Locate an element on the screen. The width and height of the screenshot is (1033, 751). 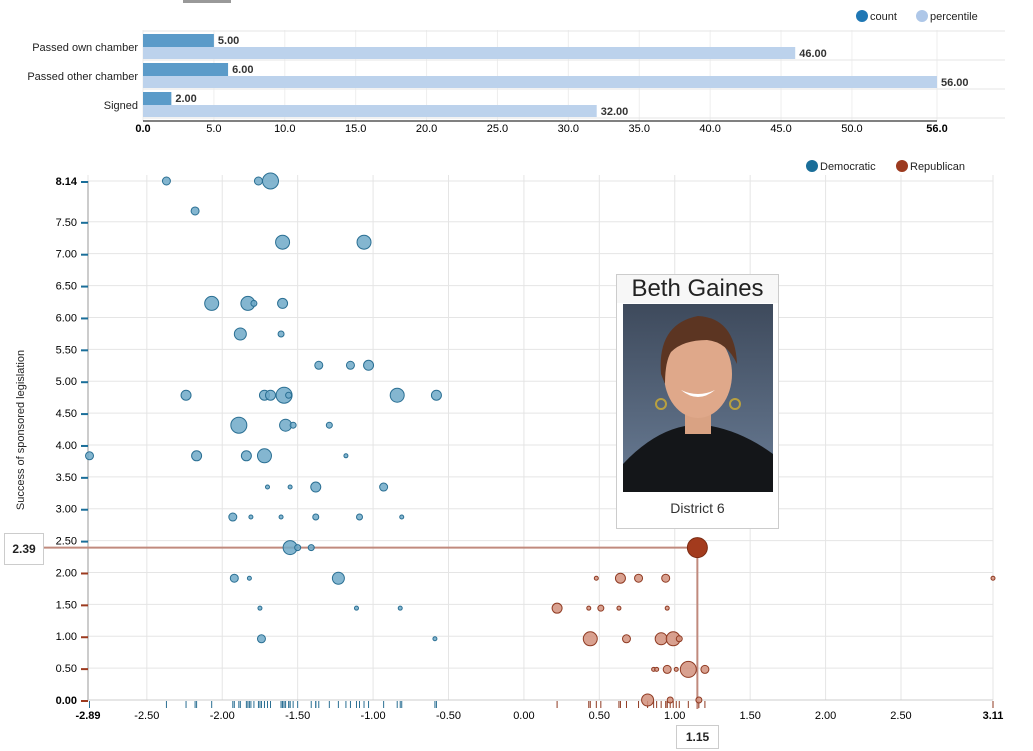
scatter-x-tick-label: 1.50 is located at coordinates (749, 716).